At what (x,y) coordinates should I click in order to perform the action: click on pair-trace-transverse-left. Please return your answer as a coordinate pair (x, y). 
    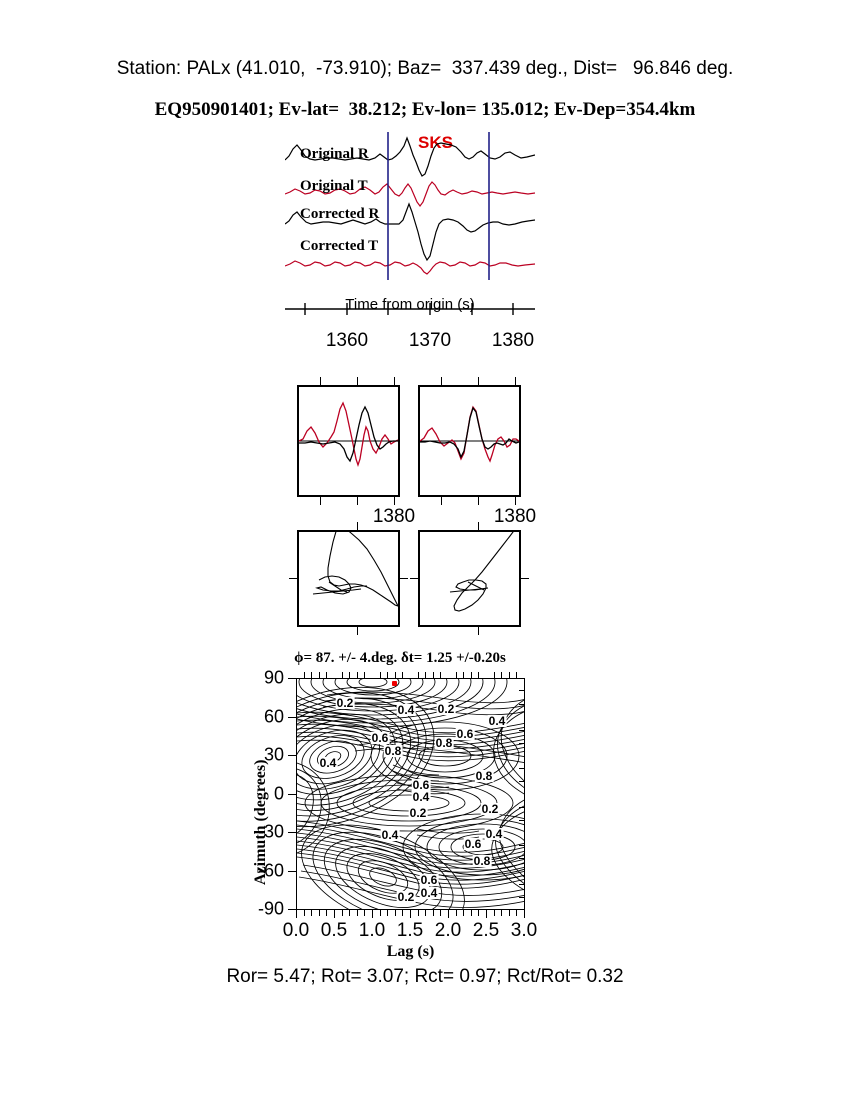
    Looking at the image, I should click on (348, 434).